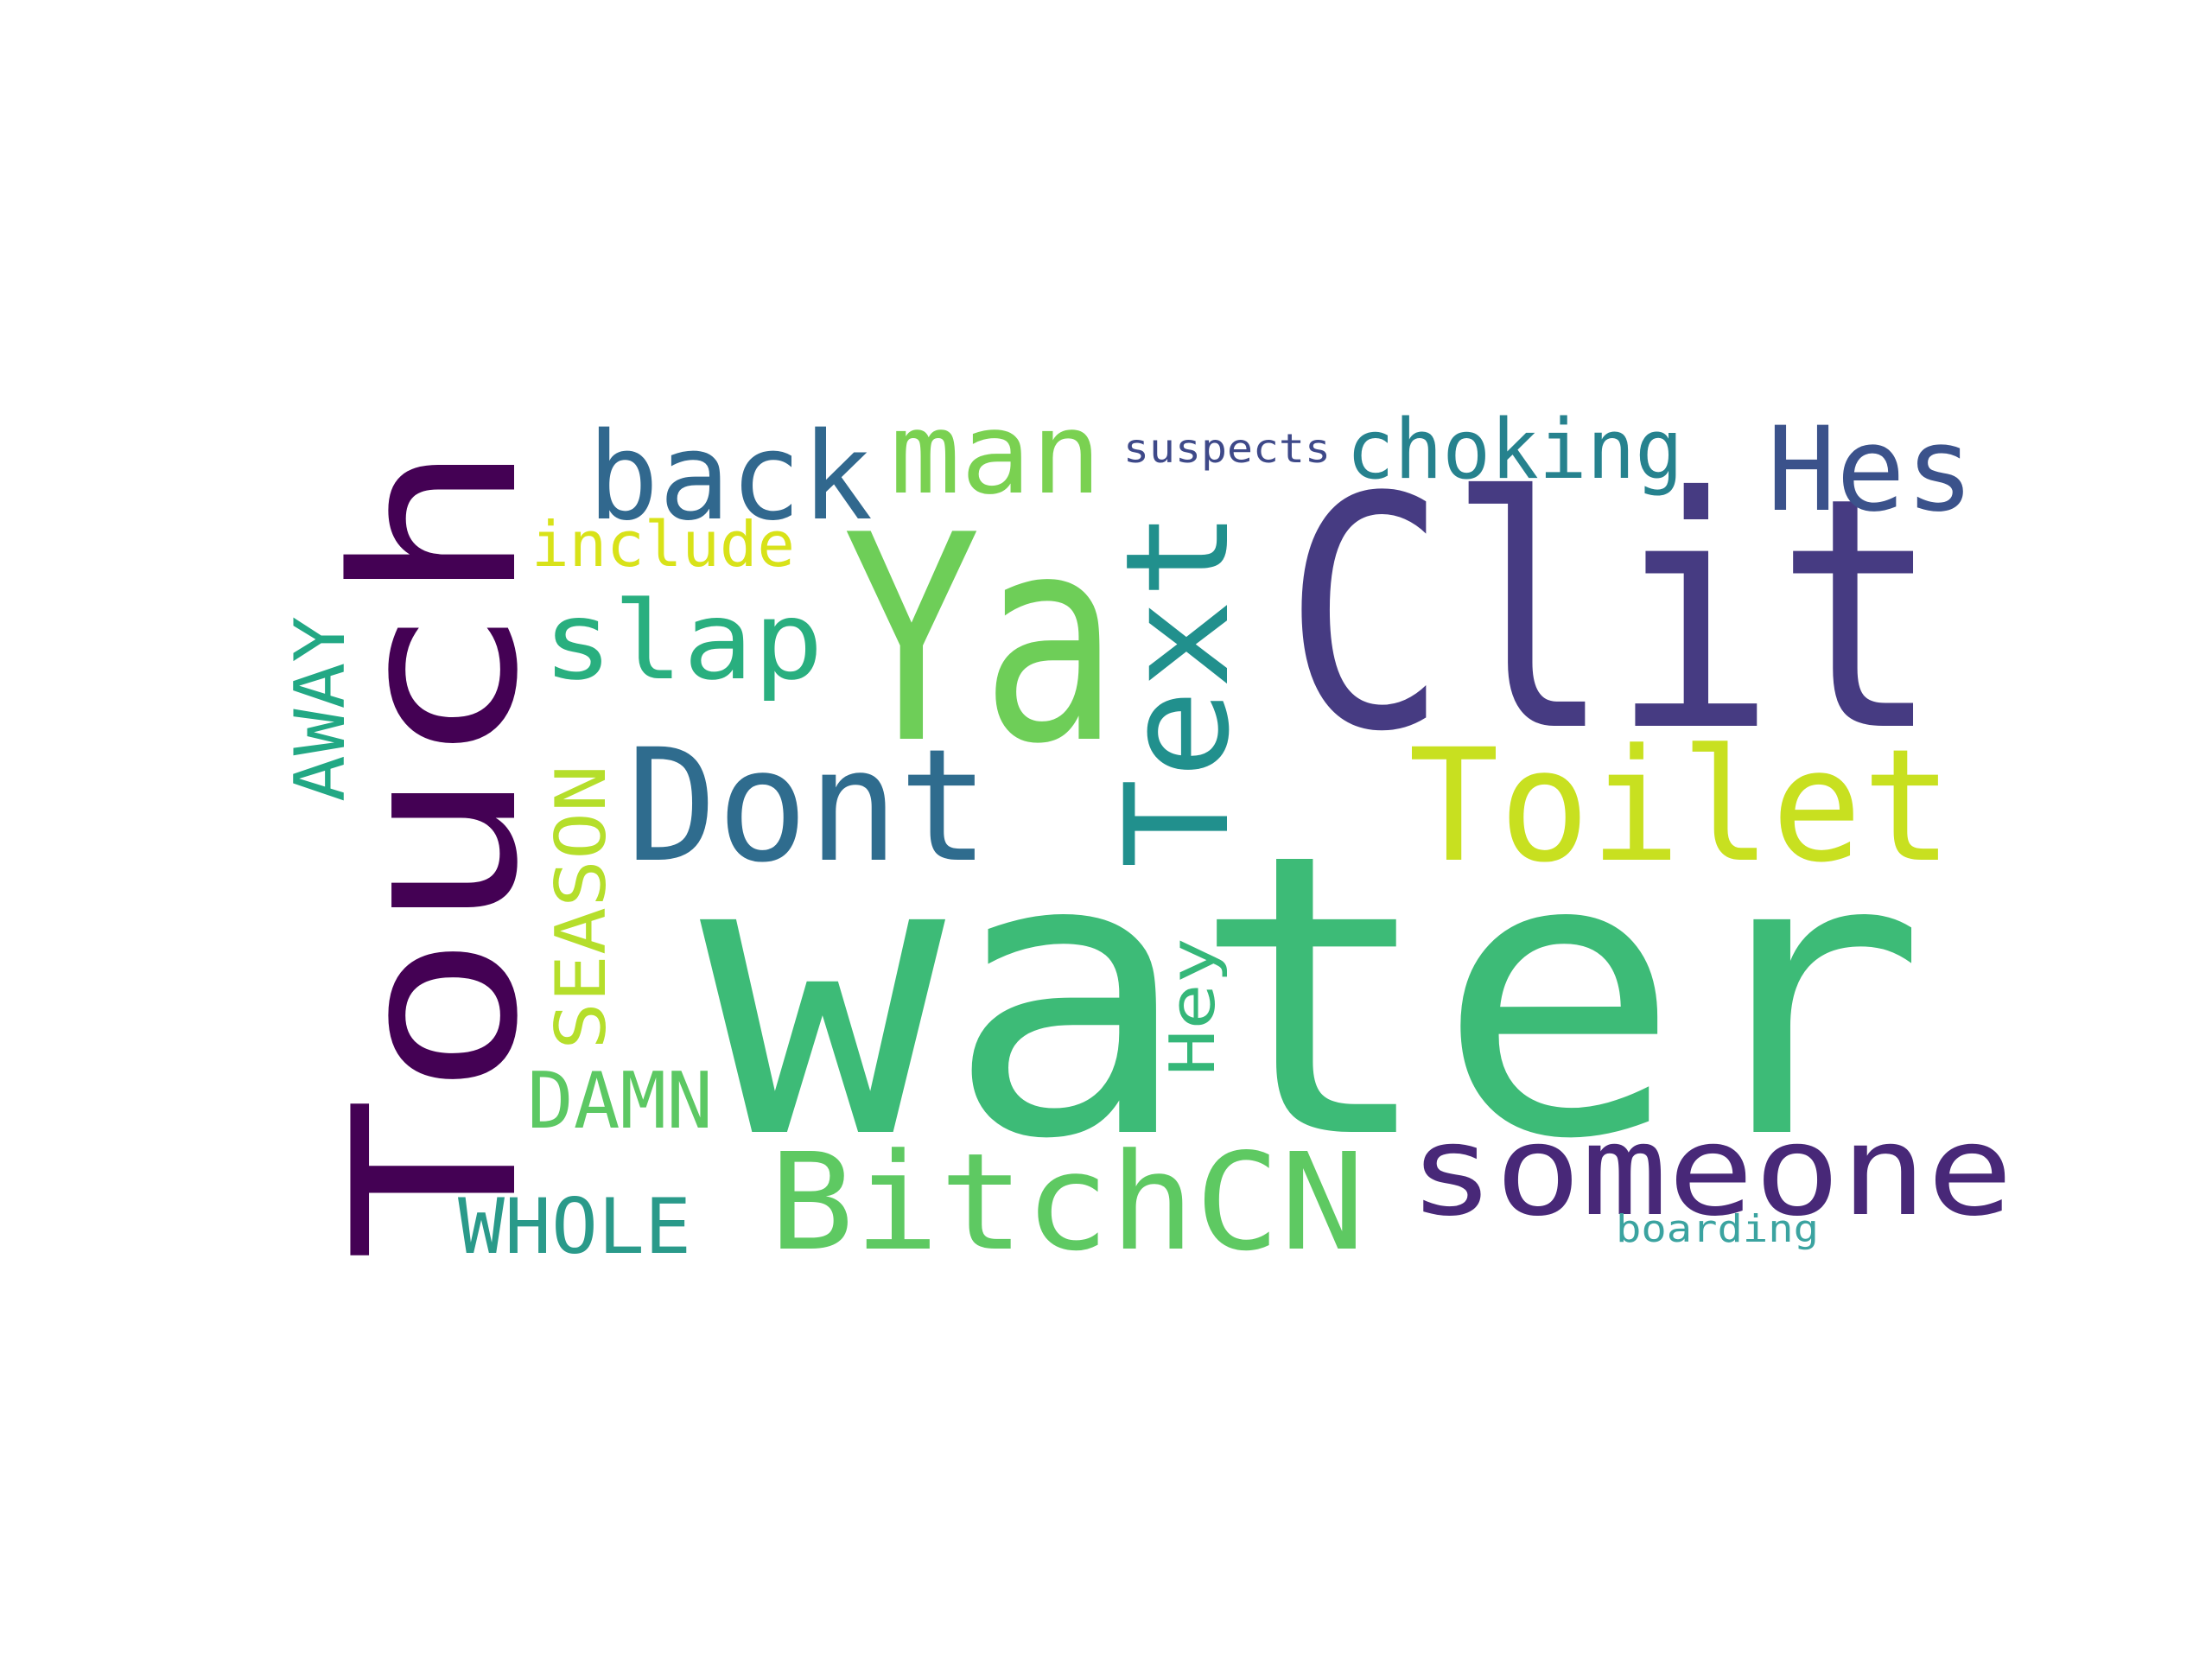 The height and width of the screenshot is (1659, 2212). What do you see at coordinates (1870, 469) in the screenshot?
I see `word-hes: Hes` at bounding box center [1870, 469].